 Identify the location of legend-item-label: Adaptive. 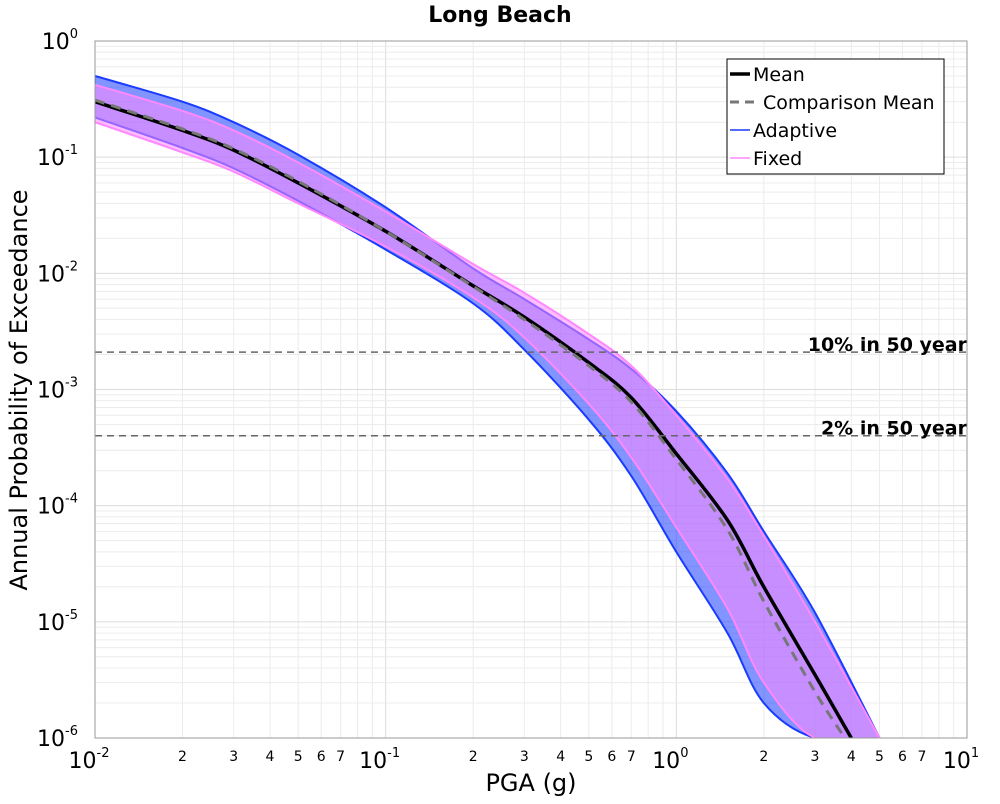
(795, 131).